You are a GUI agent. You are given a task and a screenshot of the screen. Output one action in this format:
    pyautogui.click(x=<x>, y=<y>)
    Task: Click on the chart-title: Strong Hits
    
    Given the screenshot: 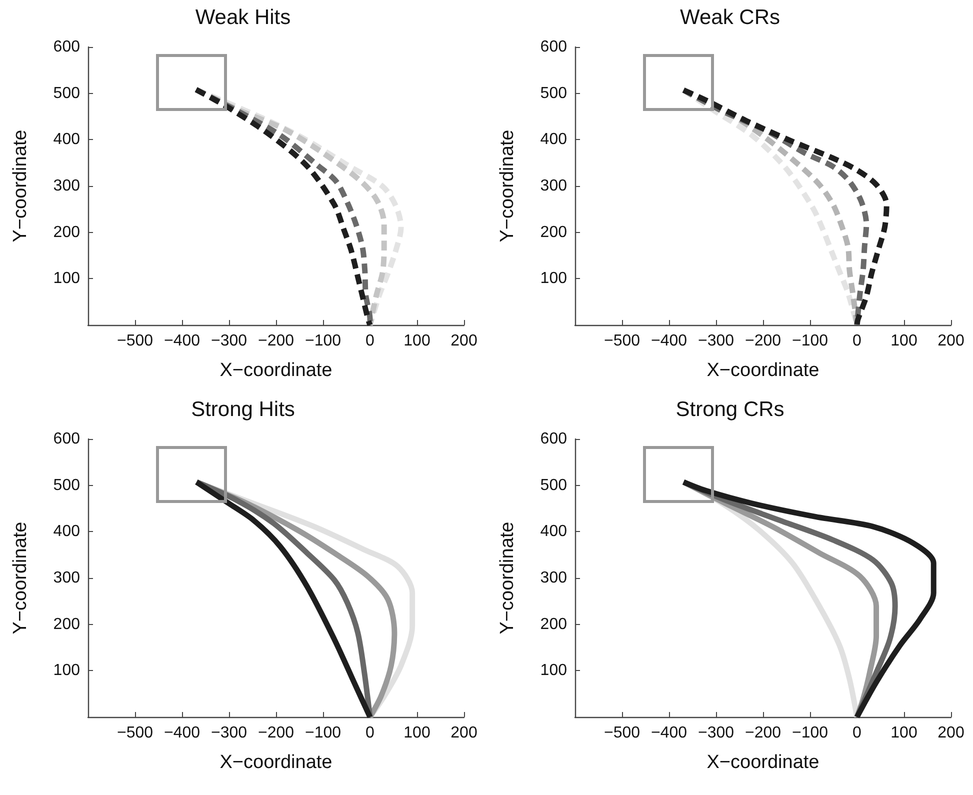 What is the action you would take?
    pyautogui.click(x=243, y=409)
    